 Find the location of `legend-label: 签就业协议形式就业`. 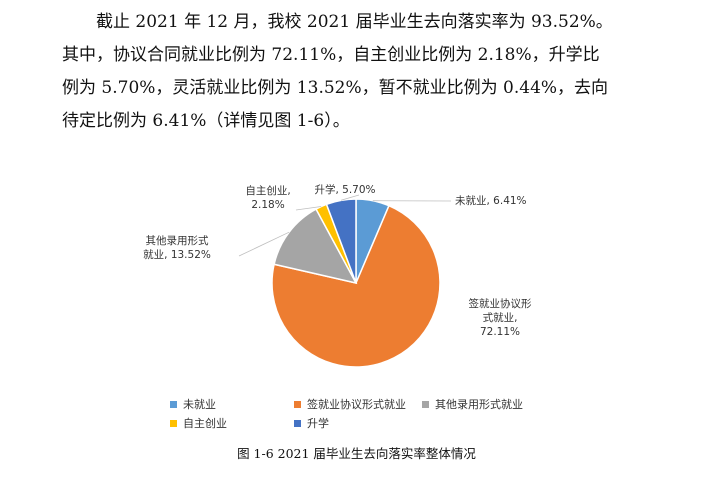

legend-label: 签就业协议形式就业 is located at coordinates (356, 404).